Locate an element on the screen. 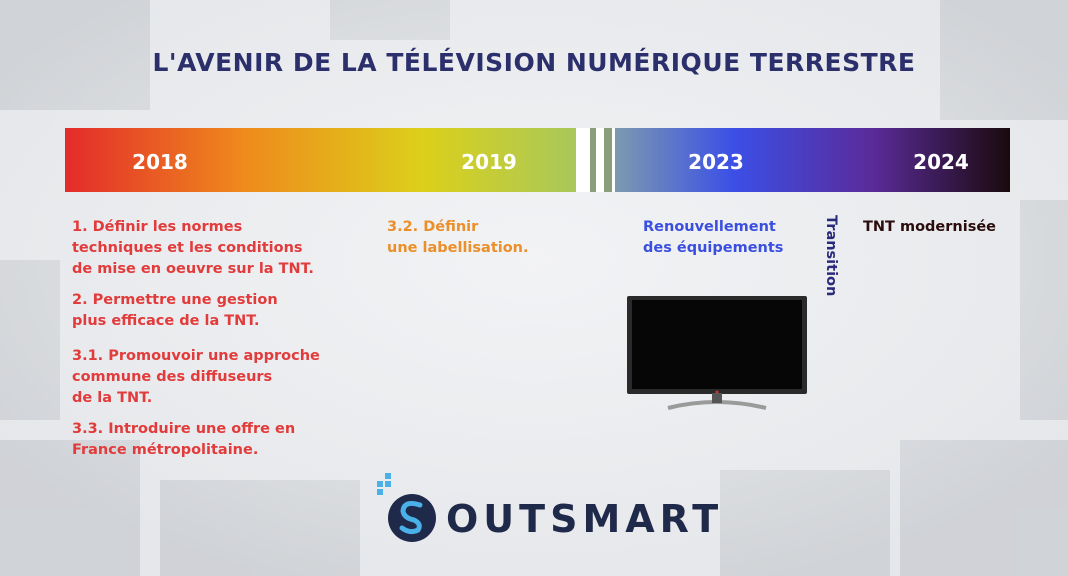 This screenshot has height=576, width=1068. year: 2019 is located at coordinates (489, 162).